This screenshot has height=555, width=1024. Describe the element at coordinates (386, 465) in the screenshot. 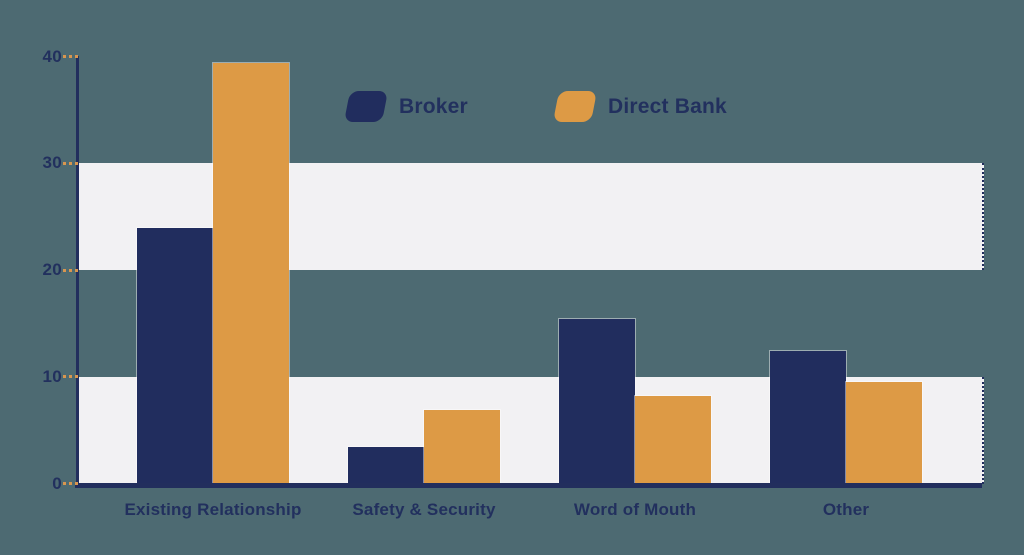

I see `bar-broker-safety-security` at that location.